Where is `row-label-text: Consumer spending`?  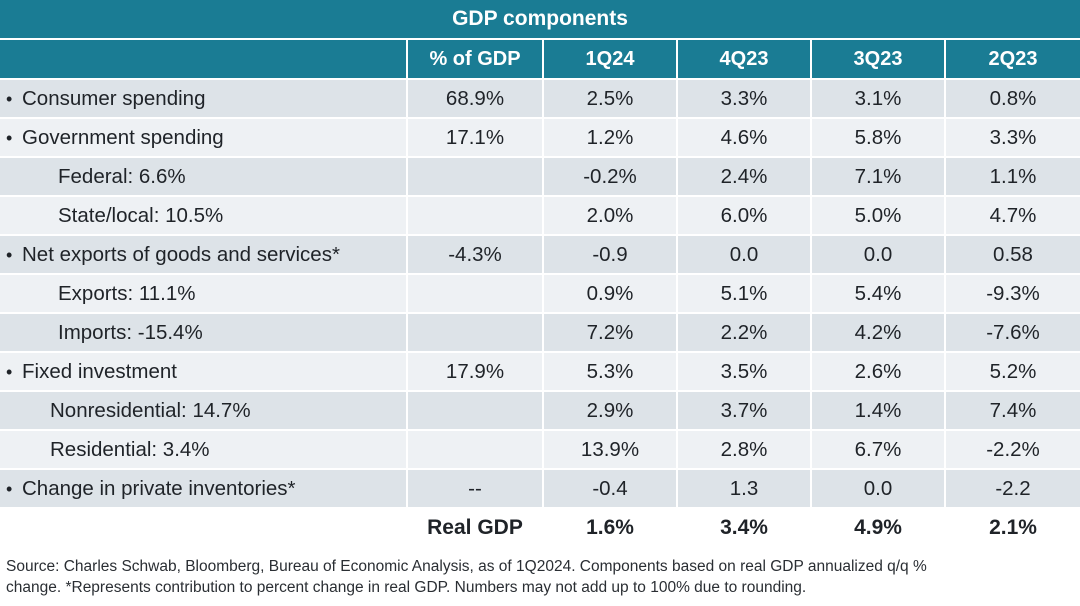
row-label-text: Consumer spending is located at coordinates (114, 98).